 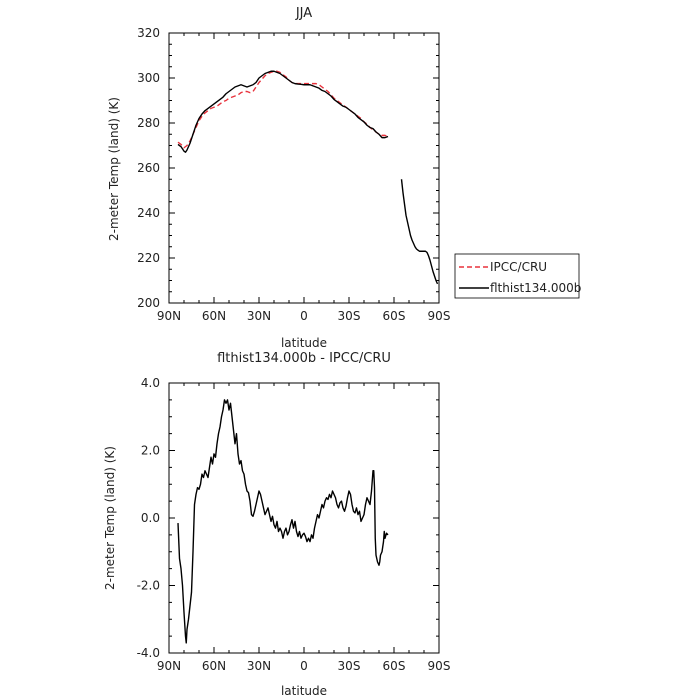 I want to click on legend: IPCC/CRU flthist134.000b, so click(x=517, y=276).